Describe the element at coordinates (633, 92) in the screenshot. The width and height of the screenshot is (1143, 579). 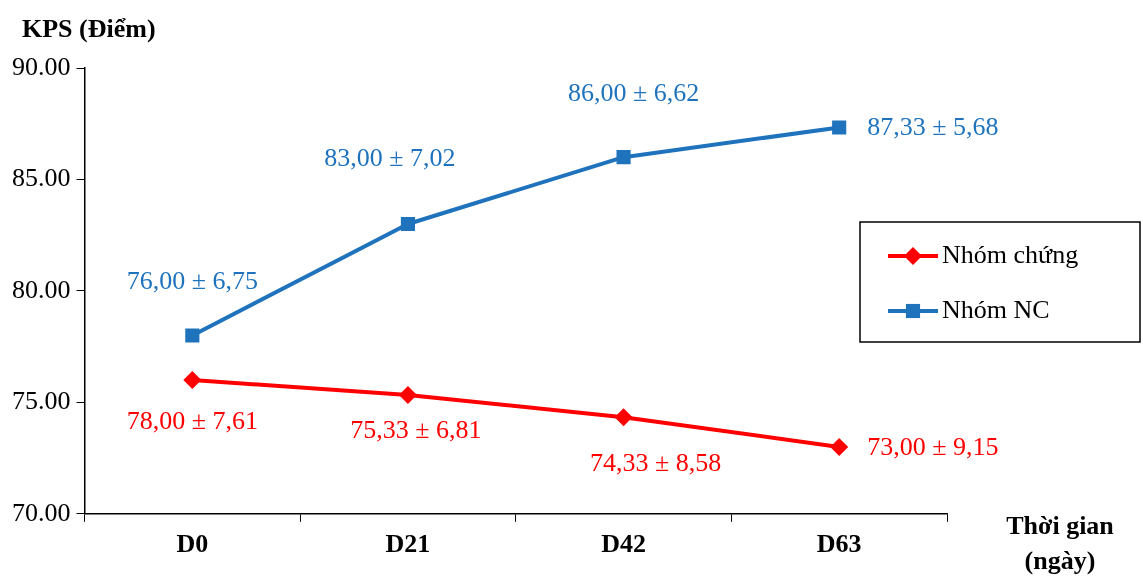
I see `annotation: 86,00 ± 6,62` at that location.